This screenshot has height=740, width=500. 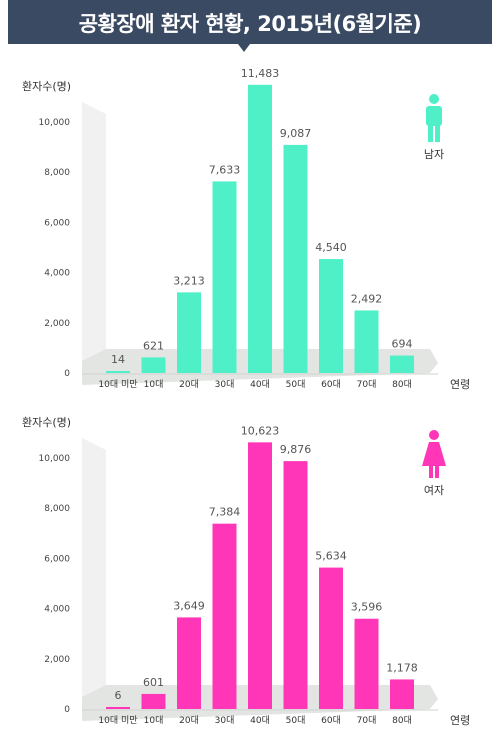 I want to click on title-banner, so click(x=250, y=26).